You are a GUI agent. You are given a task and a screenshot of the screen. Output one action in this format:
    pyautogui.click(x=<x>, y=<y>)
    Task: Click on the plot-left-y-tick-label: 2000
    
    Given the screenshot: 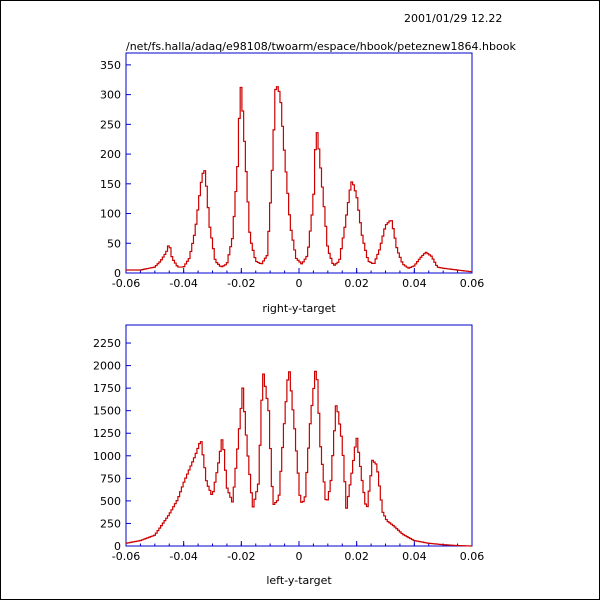 What is the action you would take?
    pyautogui.click(x=107, y=366)
    